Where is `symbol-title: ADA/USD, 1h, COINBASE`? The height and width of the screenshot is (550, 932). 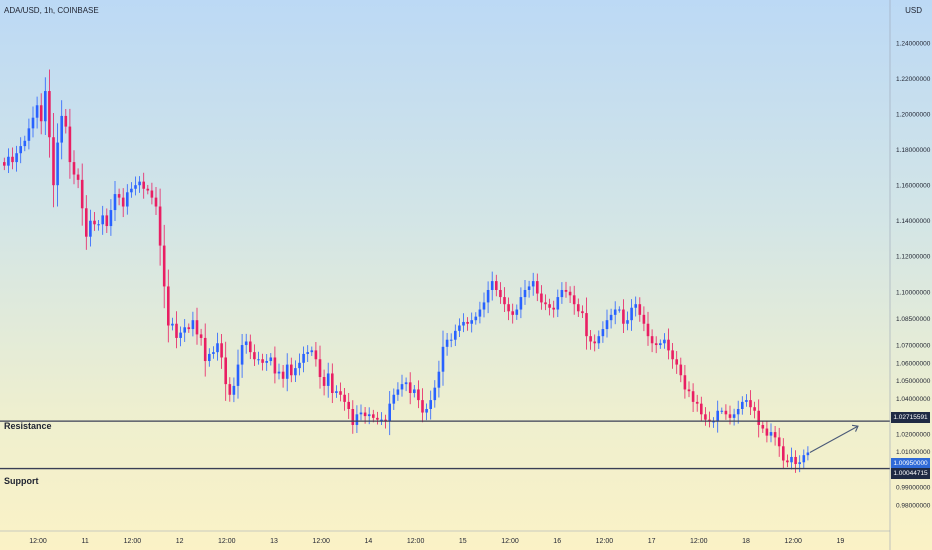 symbol-title: ADA/USD, 1h, COINBASE is located at coordinates (51, 10).